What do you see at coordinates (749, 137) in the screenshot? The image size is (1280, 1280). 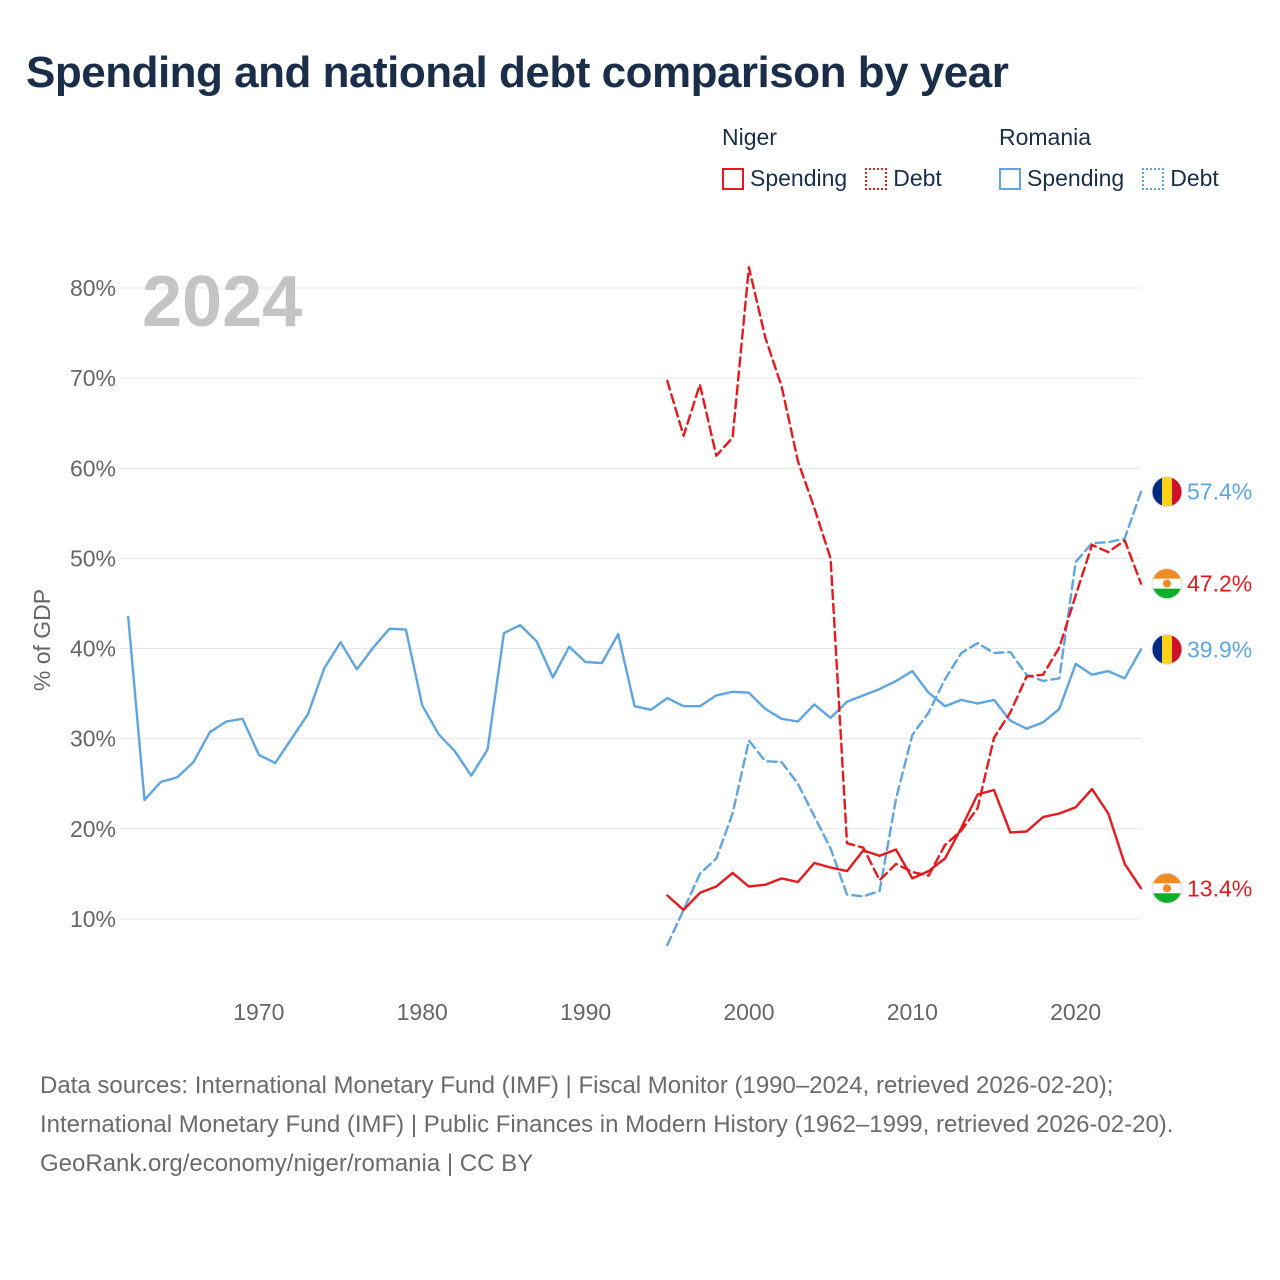 I see `legend-niger-country: Niger` at bounding box center [749, 137].